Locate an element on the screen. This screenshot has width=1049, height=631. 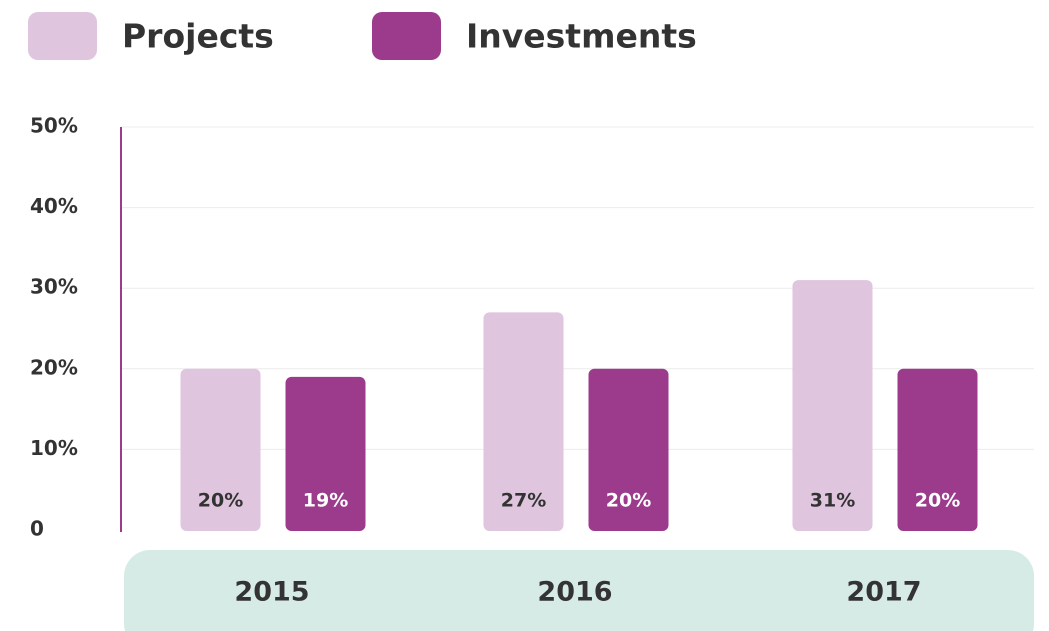
x-tick-label: 2015 is located at coordinates (271, 592).